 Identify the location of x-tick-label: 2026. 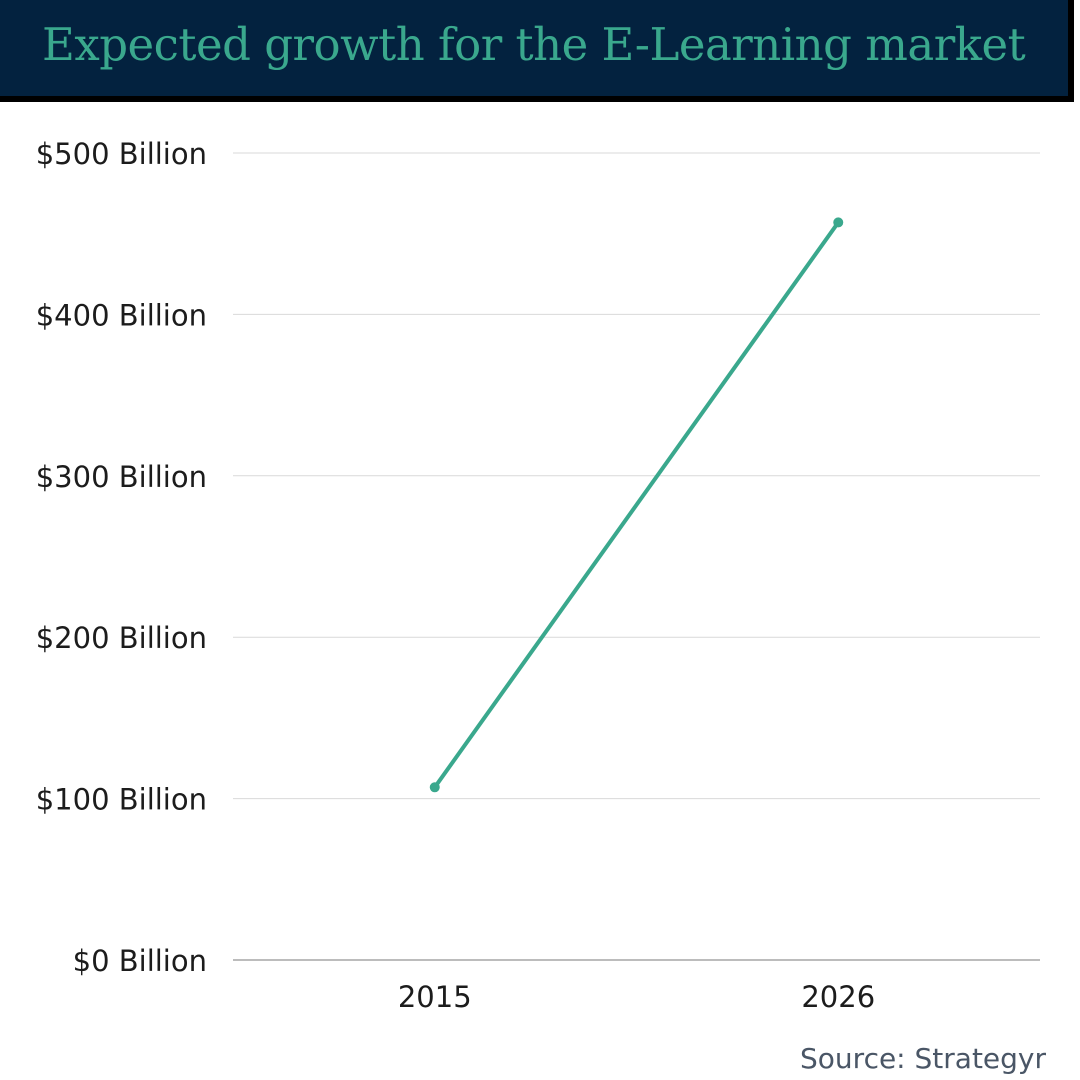
(838, 997).